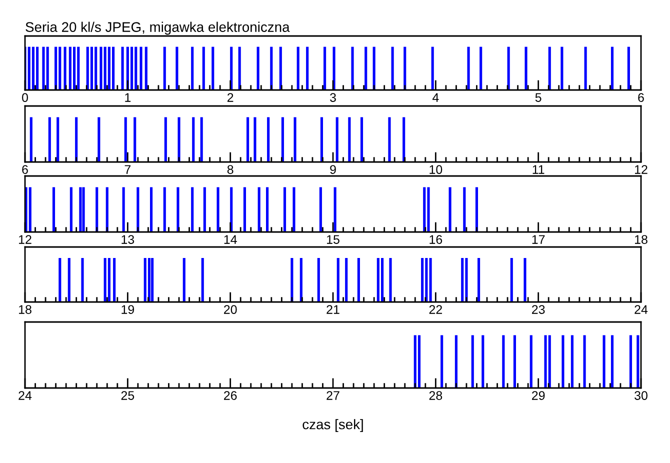 Image resolution: width=670 pixels, height=463 pixels. Describe the element at coordinates (435, 97) in the screenshot. I see `x-tick-label: 4` at that location.